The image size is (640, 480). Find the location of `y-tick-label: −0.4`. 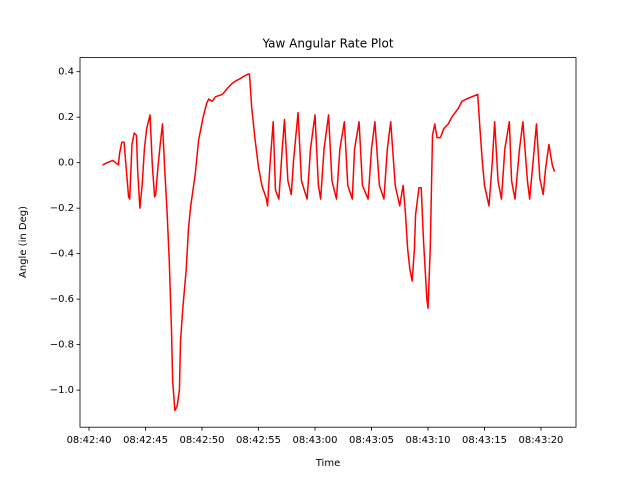

y-tick-label: −0.4 is located at coordinates (62, 254).